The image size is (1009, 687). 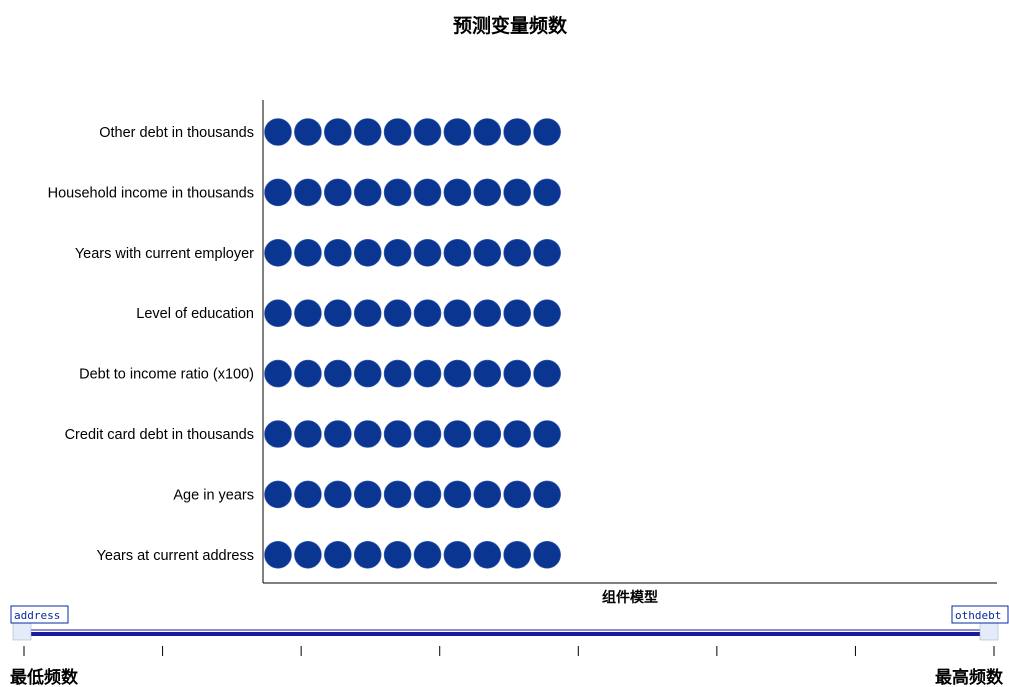 What do you see at coordinates (176, 133) in the screenshot?
I see `category-label: Other debt in thousands` at bounding box center [176, 133].